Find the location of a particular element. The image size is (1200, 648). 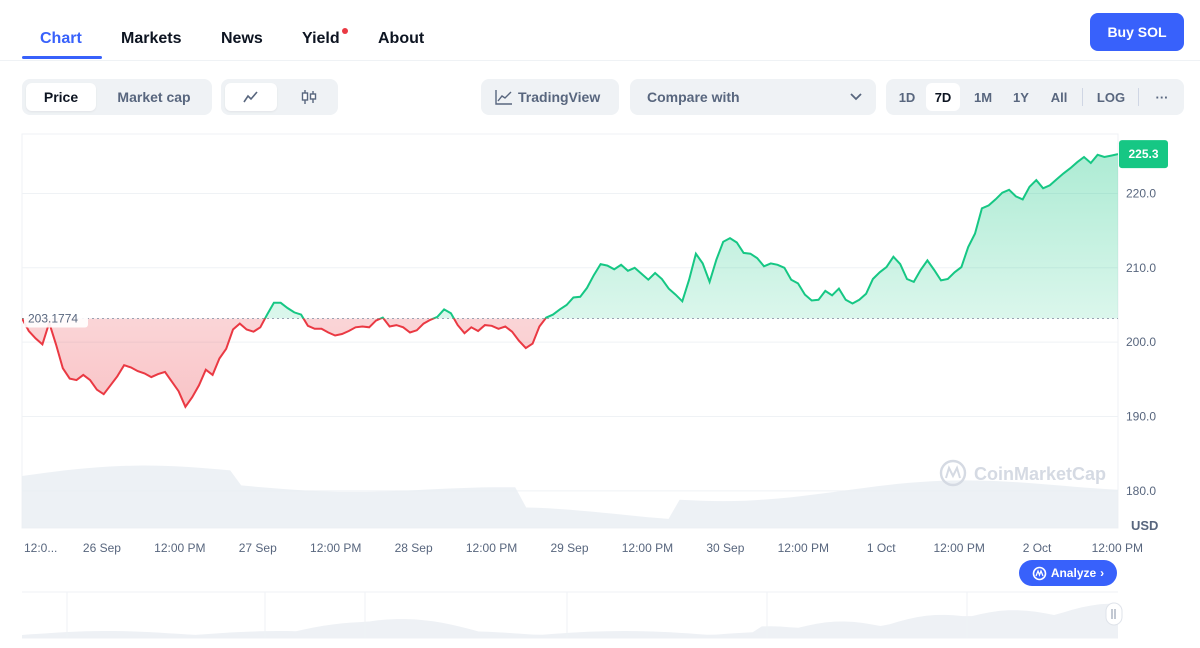

x-tick-label: 29 Sep is located at coordinates (569, 548).